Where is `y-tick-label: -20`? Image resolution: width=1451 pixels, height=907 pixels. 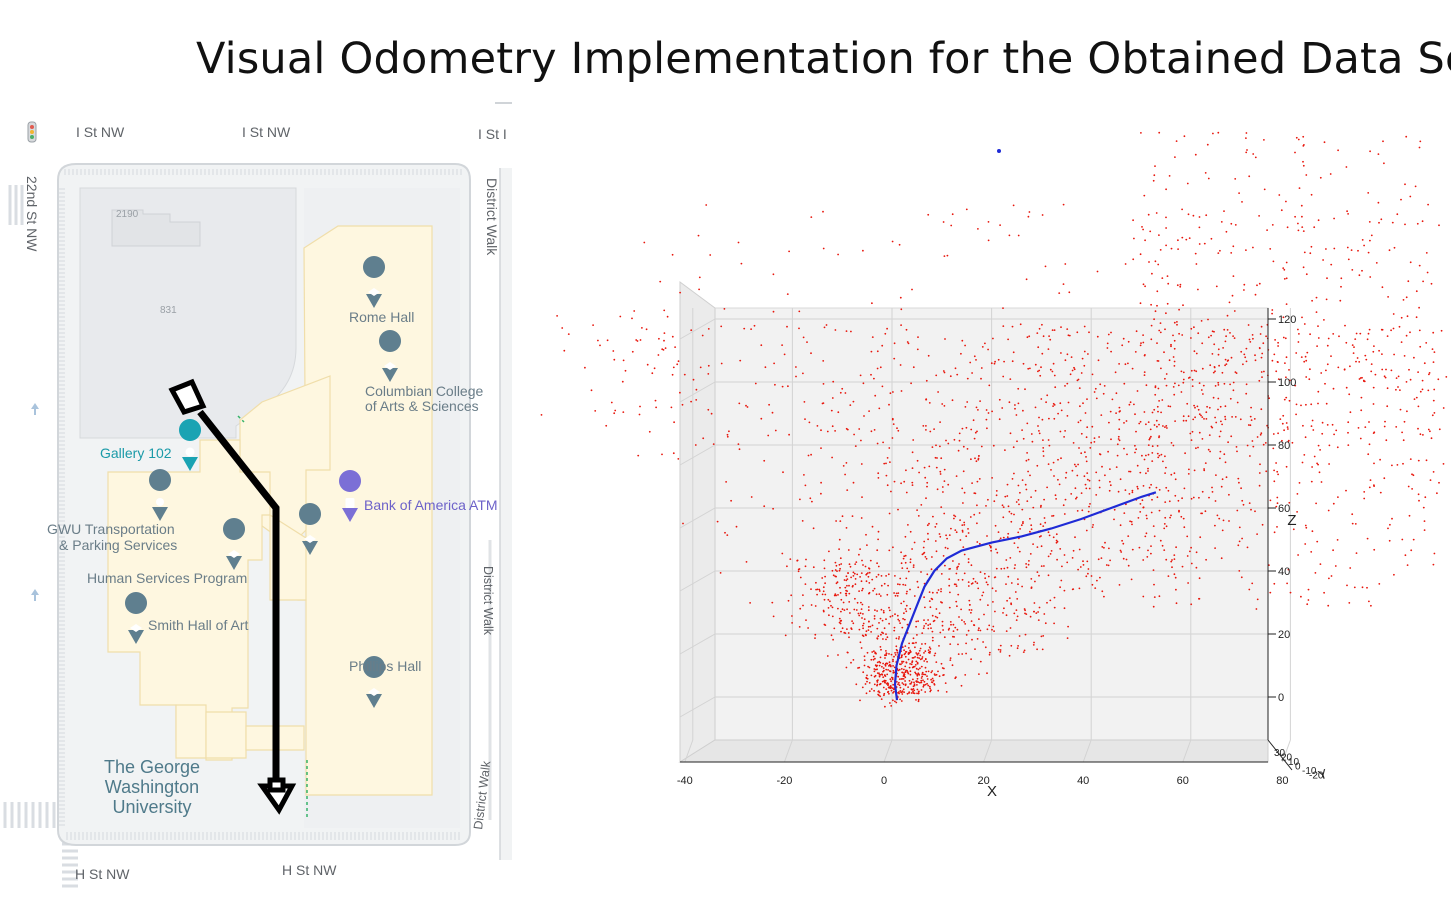
y-tick-label: -20 is located at coordinates (1316, 776).